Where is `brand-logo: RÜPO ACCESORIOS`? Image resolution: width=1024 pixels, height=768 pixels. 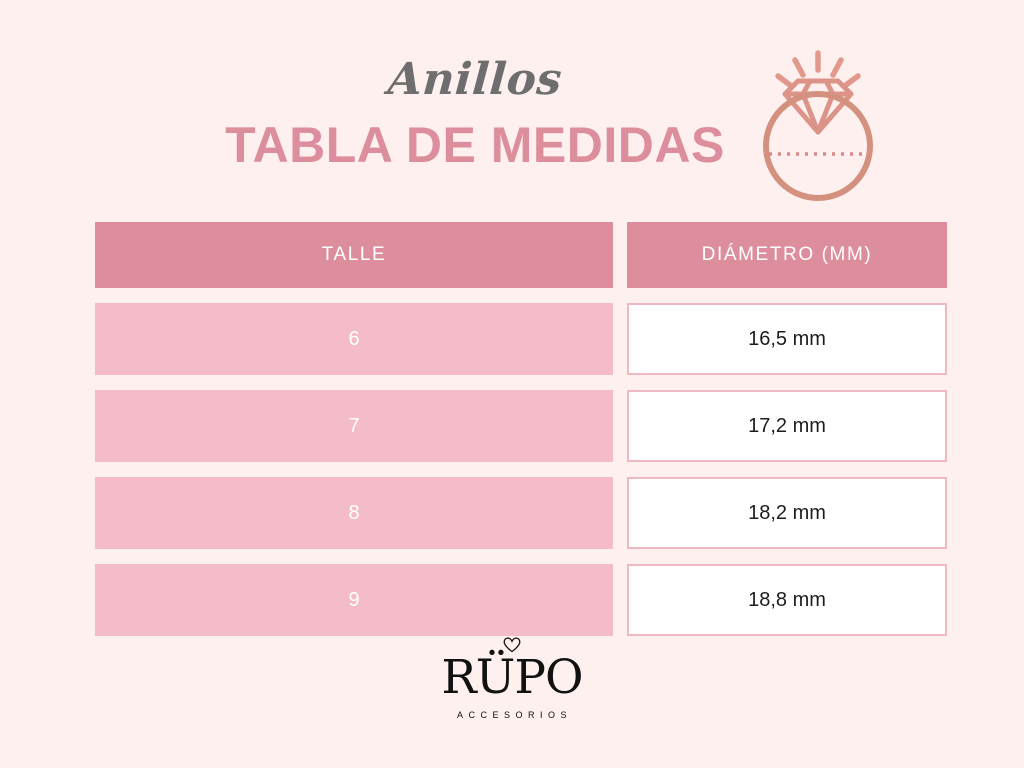
brand-logo: RÜPO ACCESORIOS is located at coordinates (512, 678).